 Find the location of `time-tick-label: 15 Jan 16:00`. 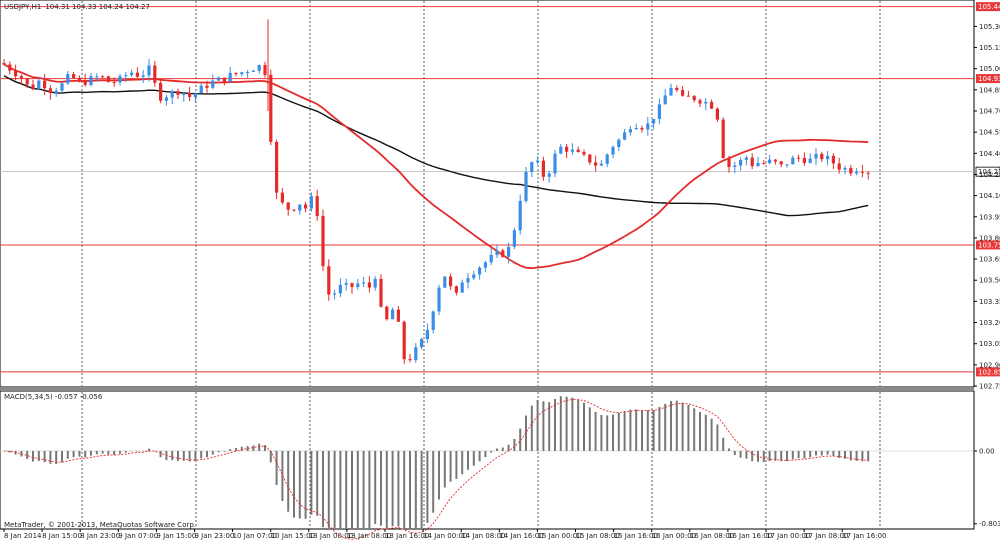

time-tick-label: 15 Jan 16:00 is located at coordinates (636, 536).